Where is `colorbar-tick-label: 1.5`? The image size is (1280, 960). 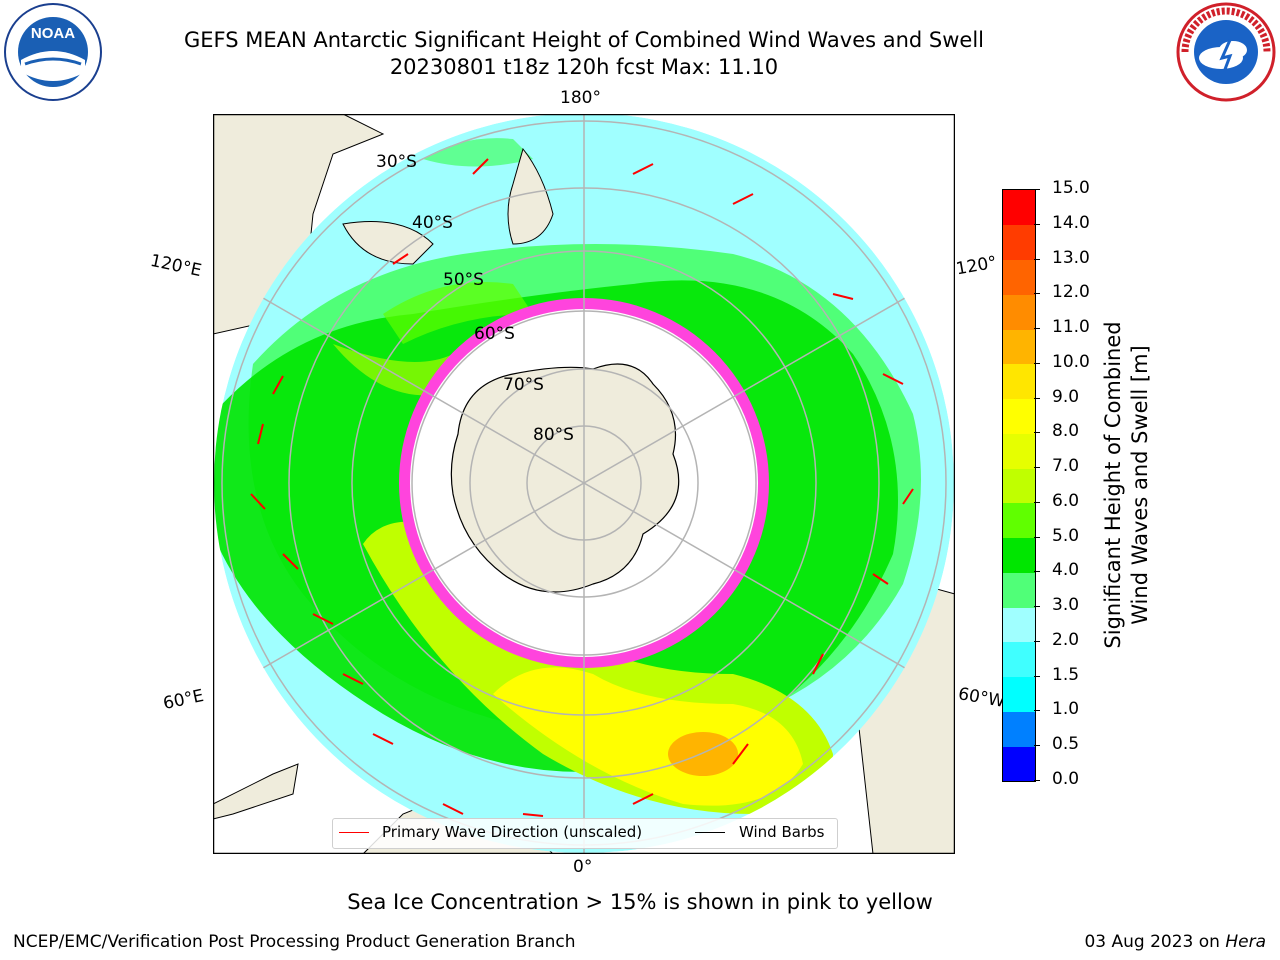 colorbar-tick-label: 1.5 is located at coordinates (1066, 674).